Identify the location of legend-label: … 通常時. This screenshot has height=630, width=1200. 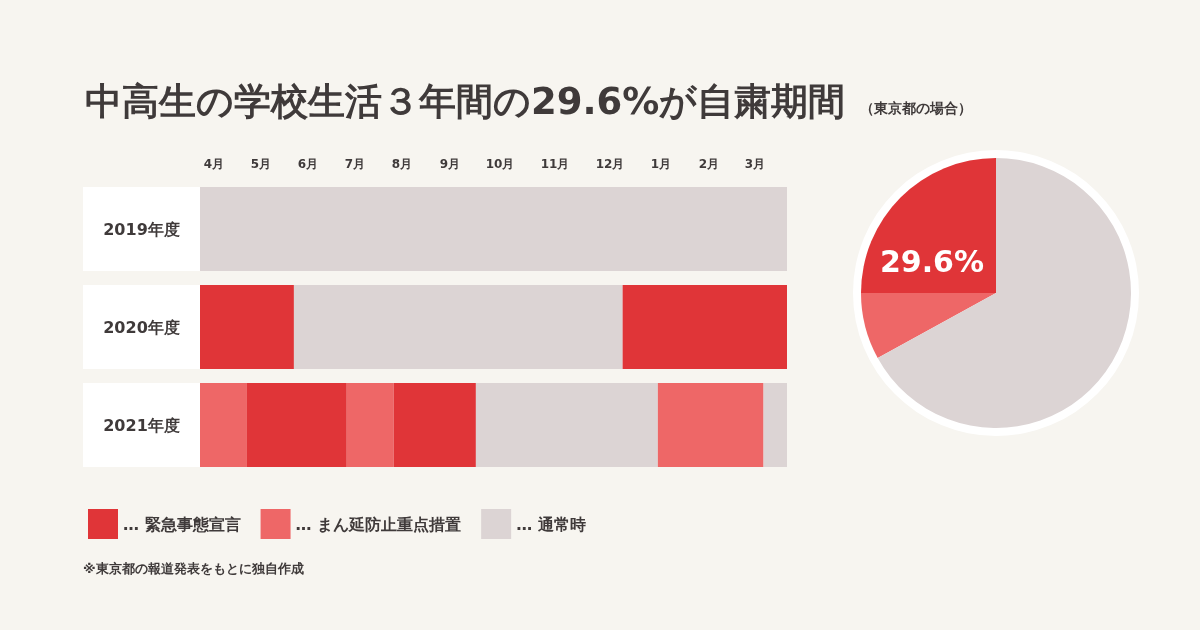
(551, 524).